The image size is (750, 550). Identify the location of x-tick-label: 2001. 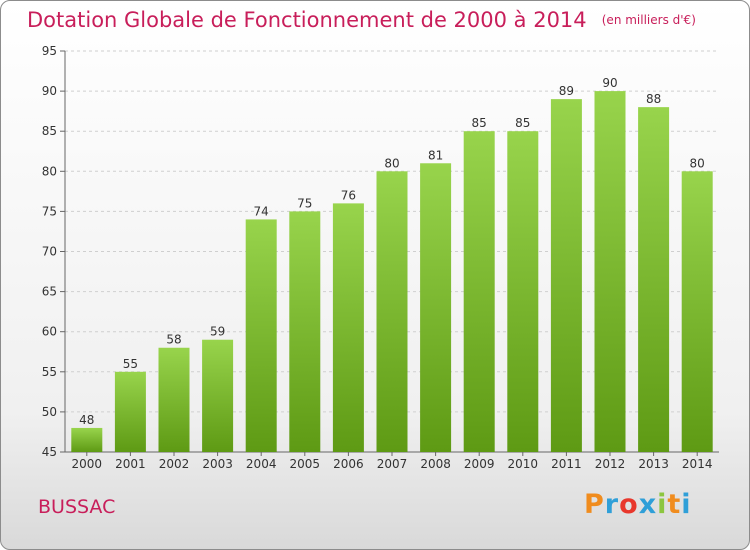
(130, 464).